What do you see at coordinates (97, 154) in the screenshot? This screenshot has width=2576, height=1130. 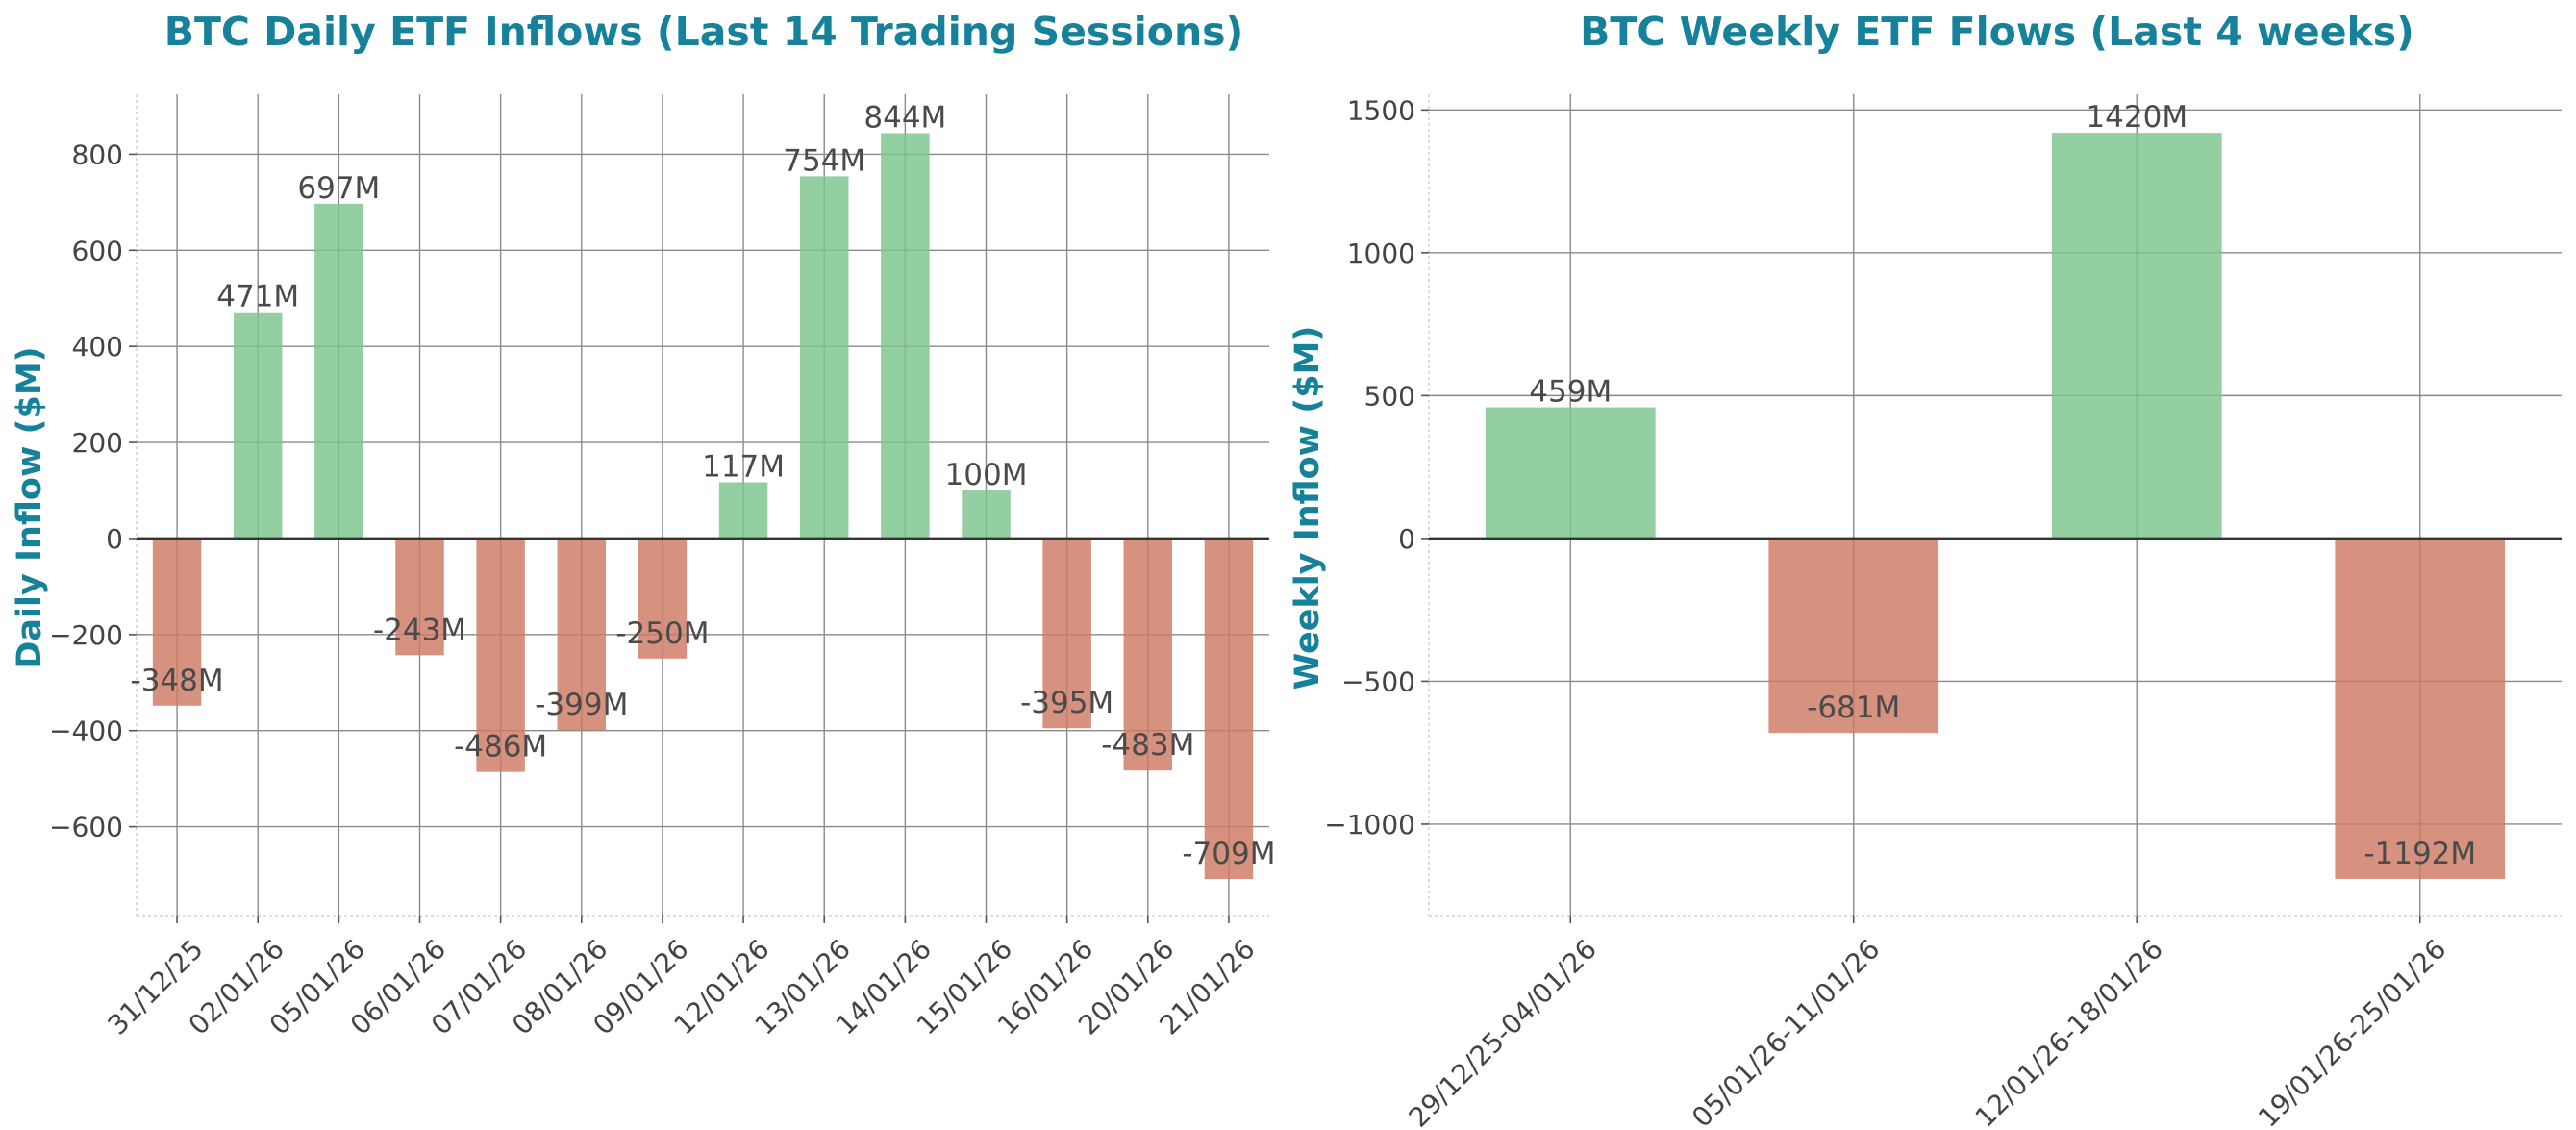 I see `daily-y-tick-label: 800` at bounding box center [97, 154].